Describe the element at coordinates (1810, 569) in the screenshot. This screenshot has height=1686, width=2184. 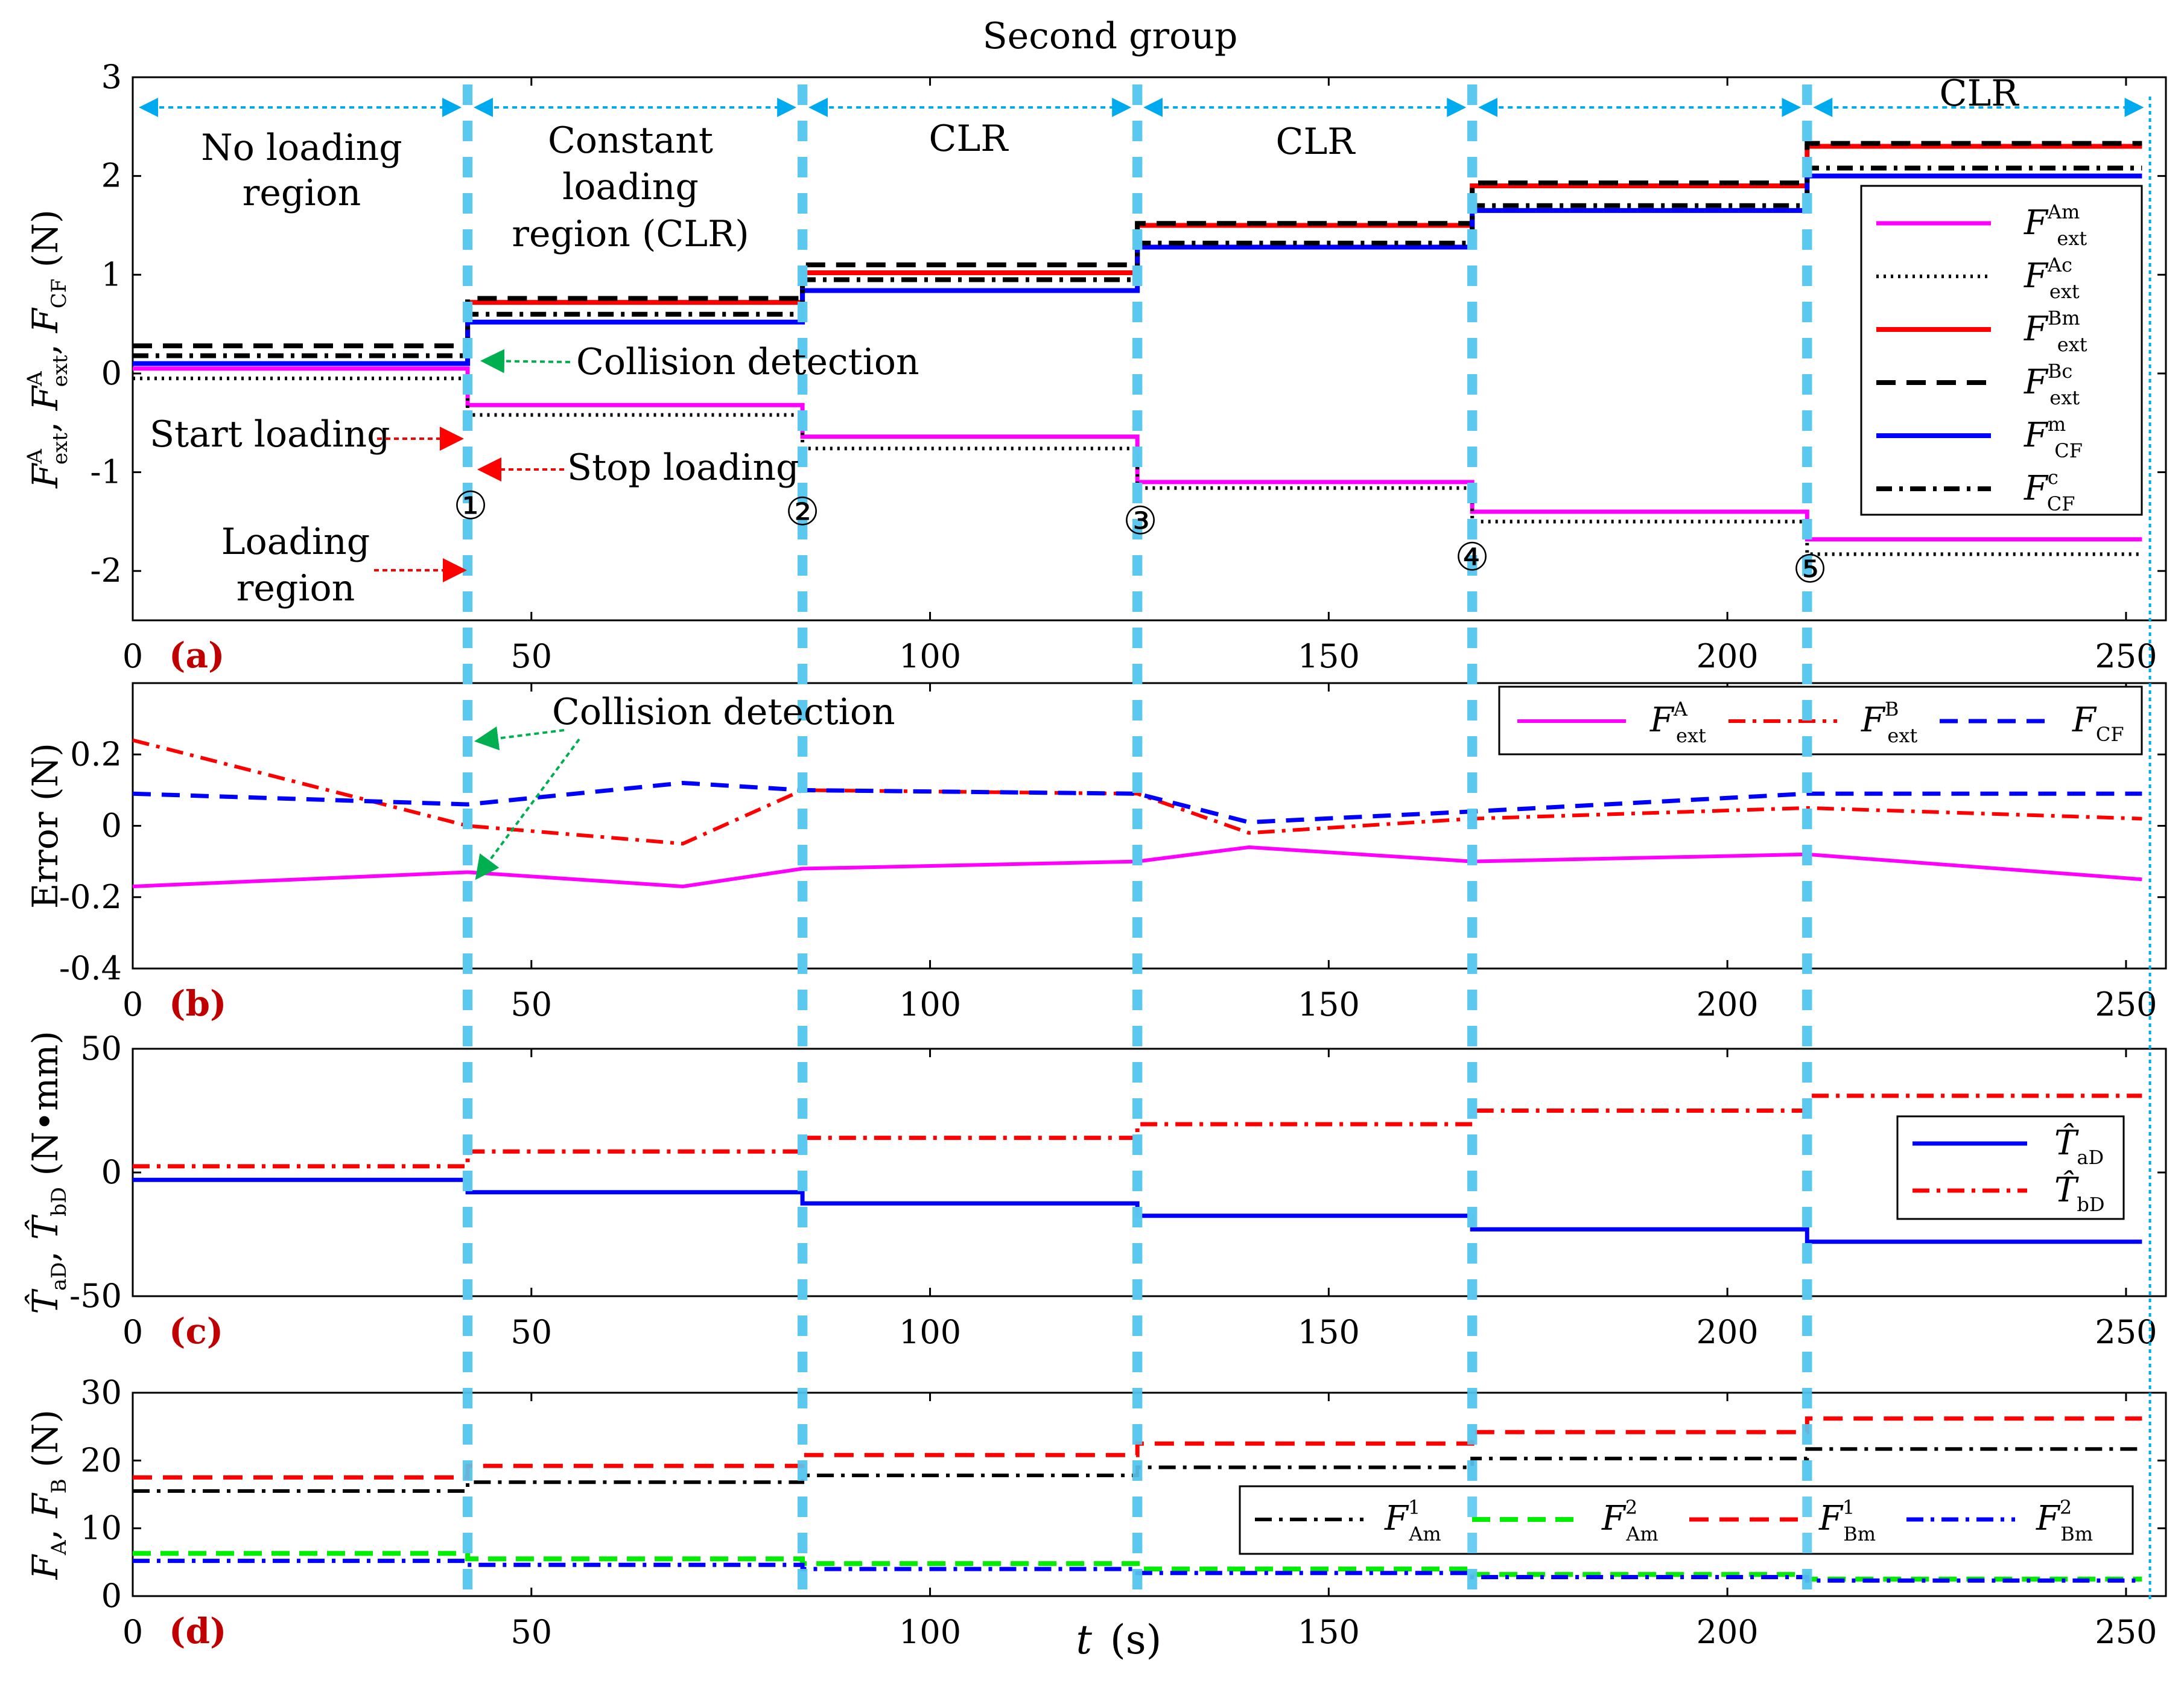
I see `phase-marker: ⑤` at that location.